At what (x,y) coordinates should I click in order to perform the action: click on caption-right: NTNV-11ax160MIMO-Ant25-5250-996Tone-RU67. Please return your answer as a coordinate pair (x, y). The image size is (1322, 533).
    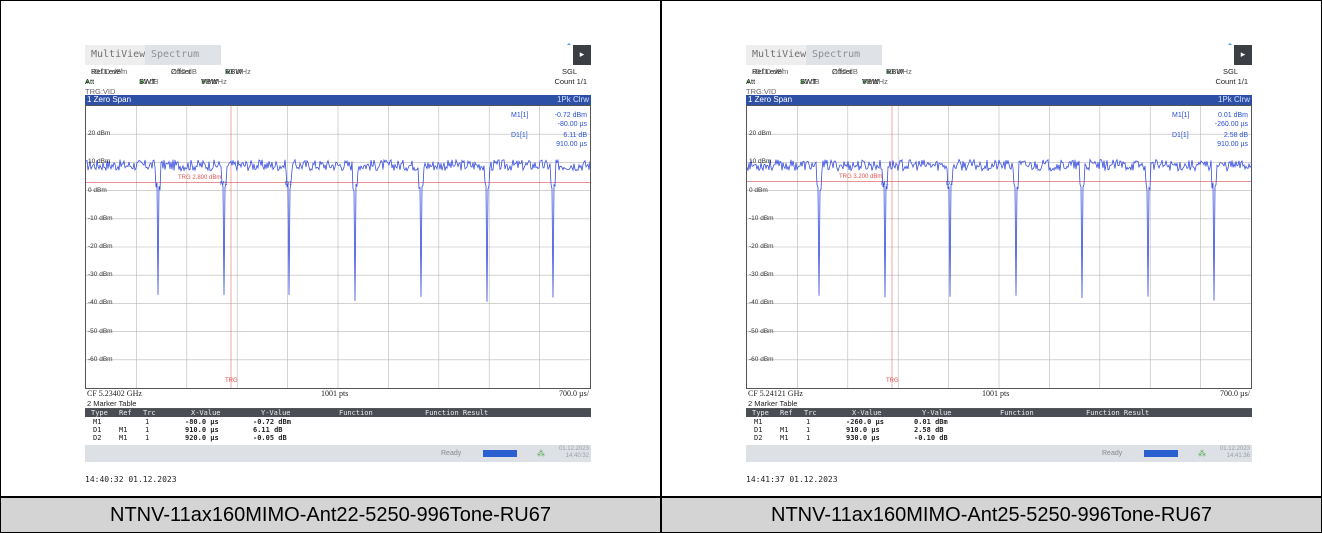
    Looking at the image, I should click on (991, 515).